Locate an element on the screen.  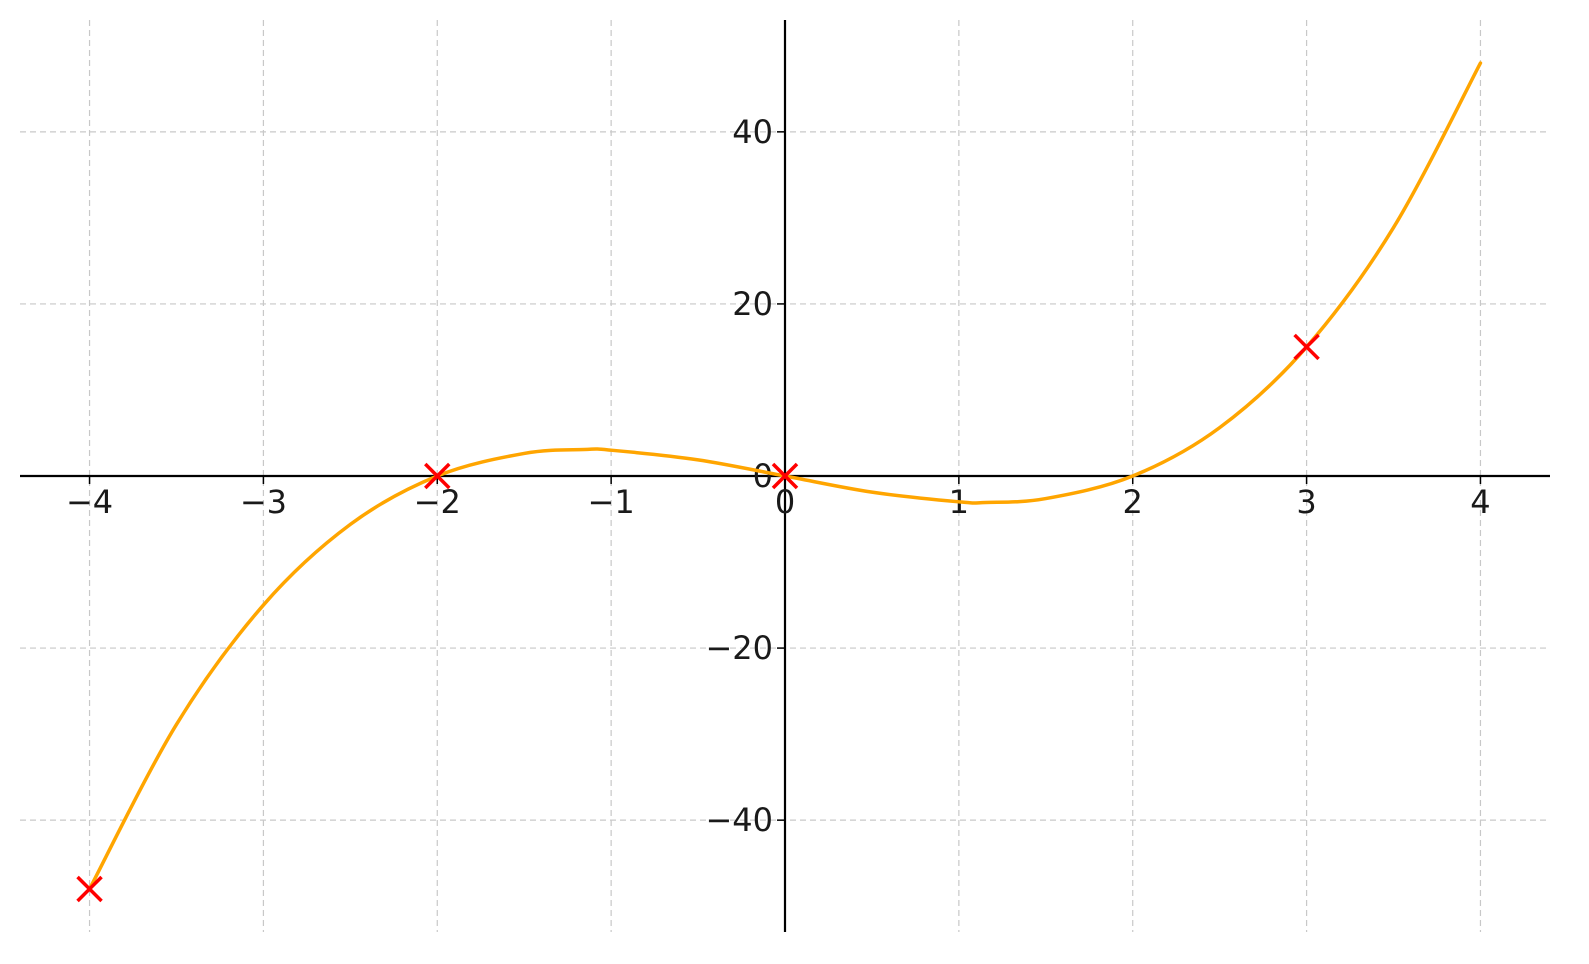
y-tick-label-1: −20 is located at coordinates (739, 648).